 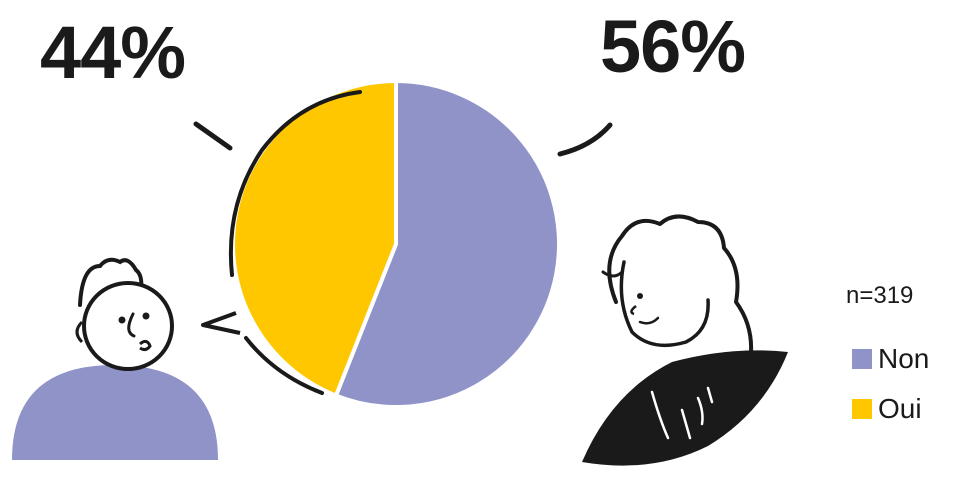 I want to click on sketch-outline-strokes, so click(x=295, y=242).